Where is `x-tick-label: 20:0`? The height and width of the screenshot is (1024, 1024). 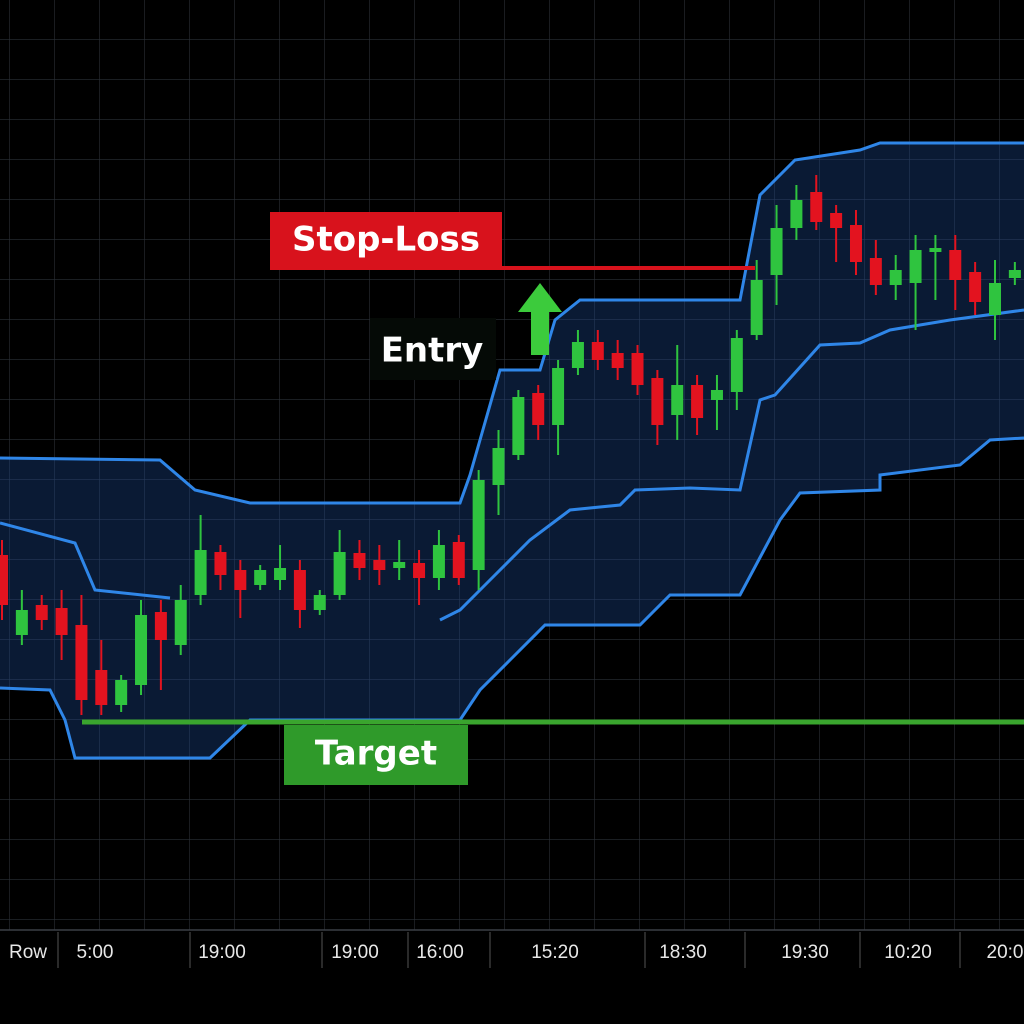 x-tick-label: 20:0 is located at coordinates (1005, 952).